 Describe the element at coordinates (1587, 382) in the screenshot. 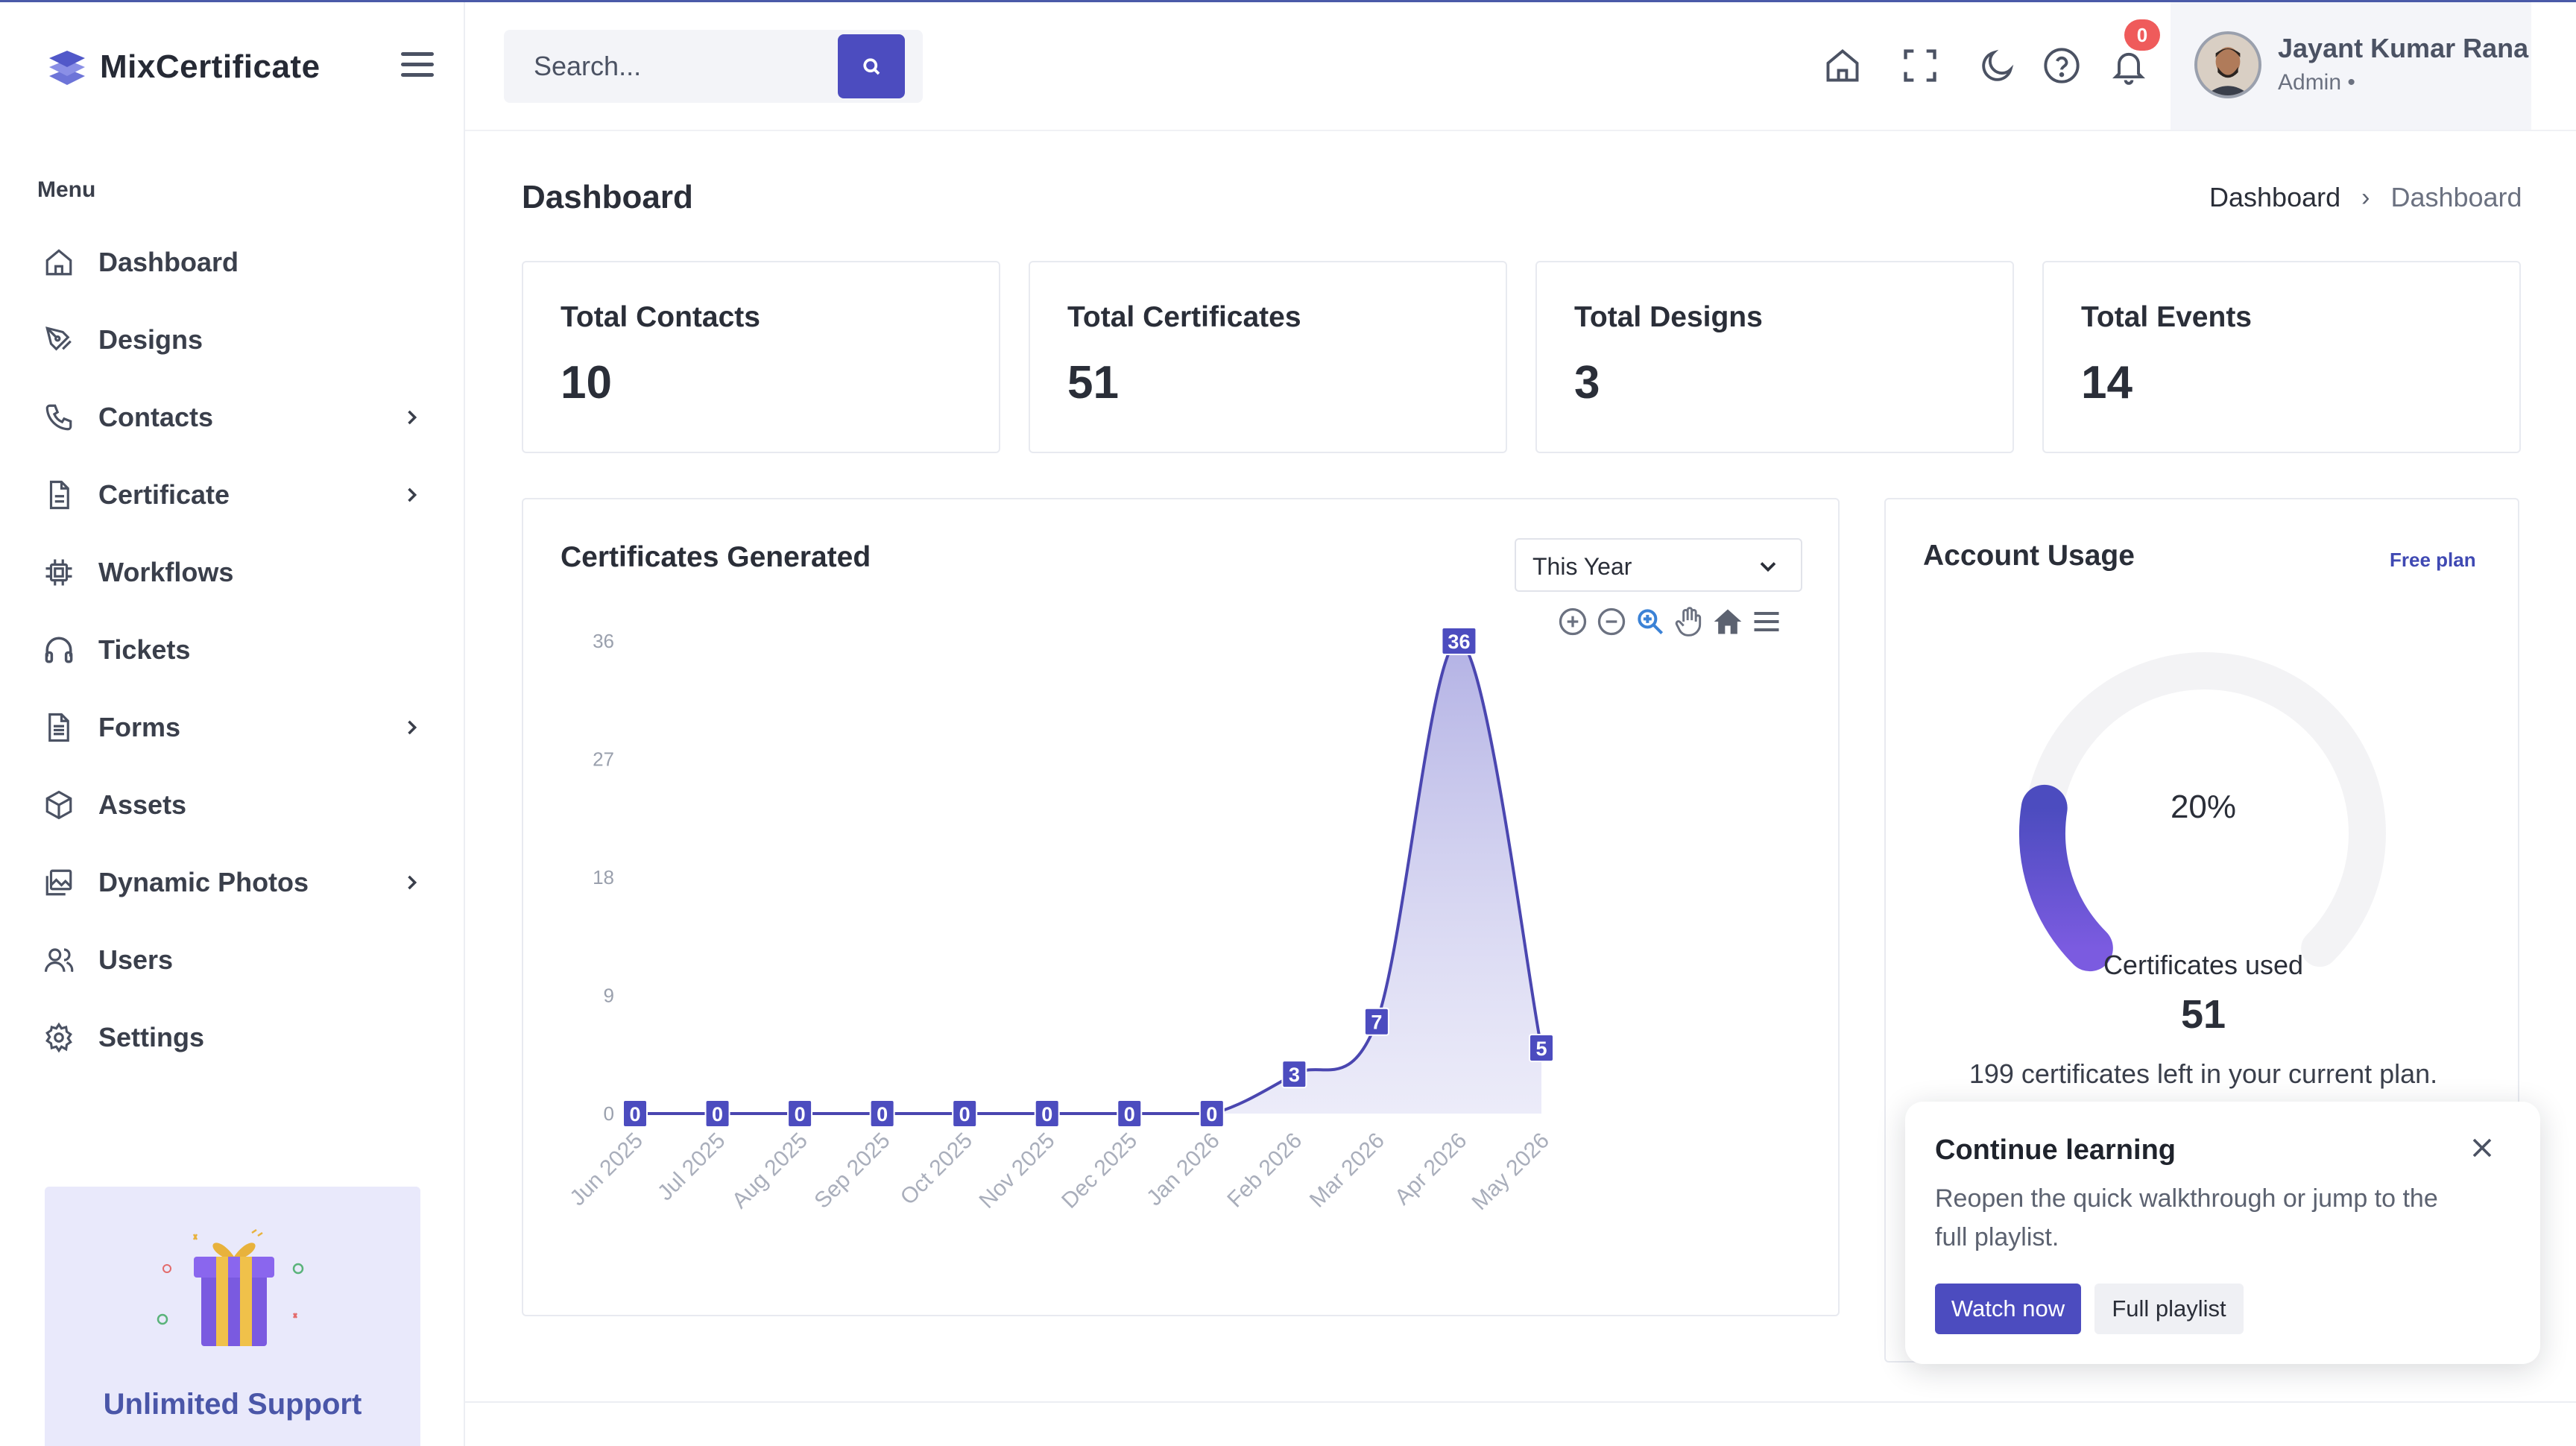

I see `stat-value: 3` at that location.